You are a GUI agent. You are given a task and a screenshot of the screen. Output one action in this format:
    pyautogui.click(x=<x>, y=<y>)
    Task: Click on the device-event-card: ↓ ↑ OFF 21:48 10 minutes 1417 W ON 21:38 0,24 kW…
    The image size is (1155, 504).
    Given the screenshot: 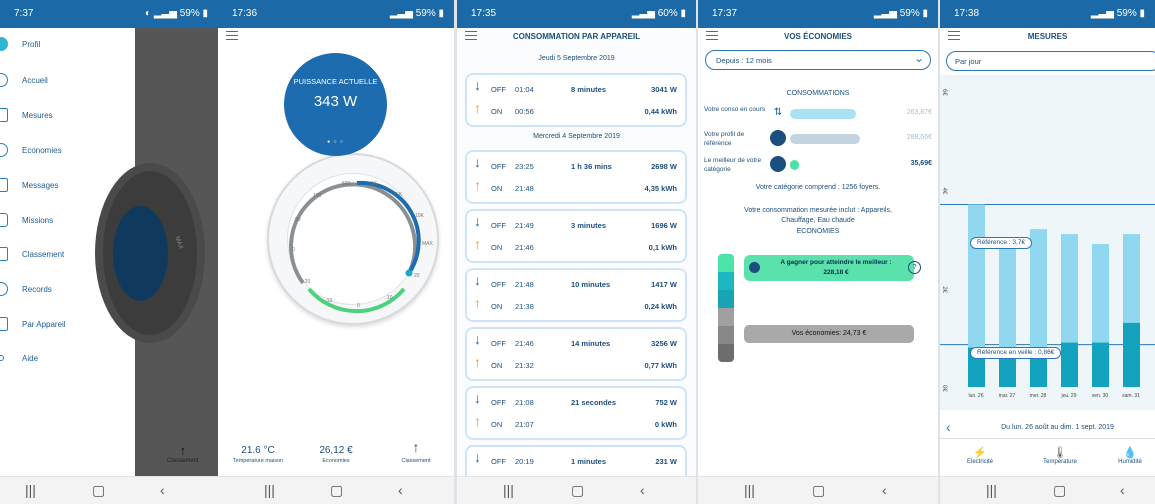 What is the action you would take?
    pyautogui.click(x=576, y=295)
    